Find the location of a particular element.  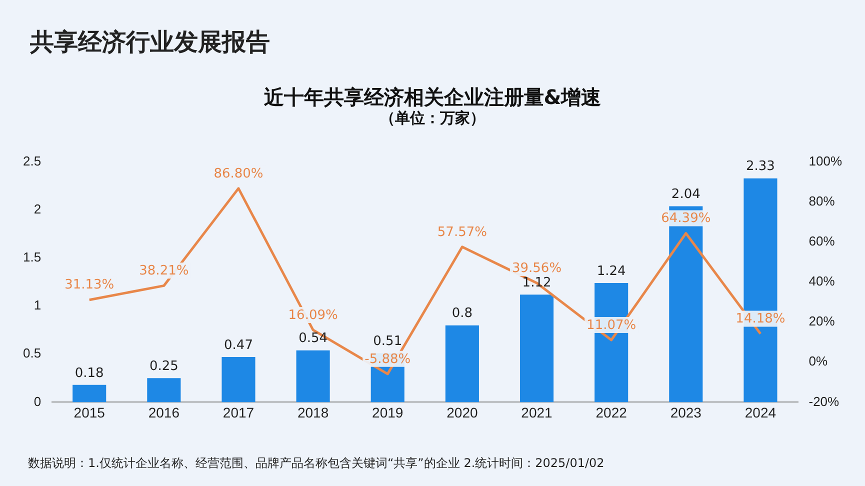

x-tick-label: 2016 is located at coordinates (164, 412).